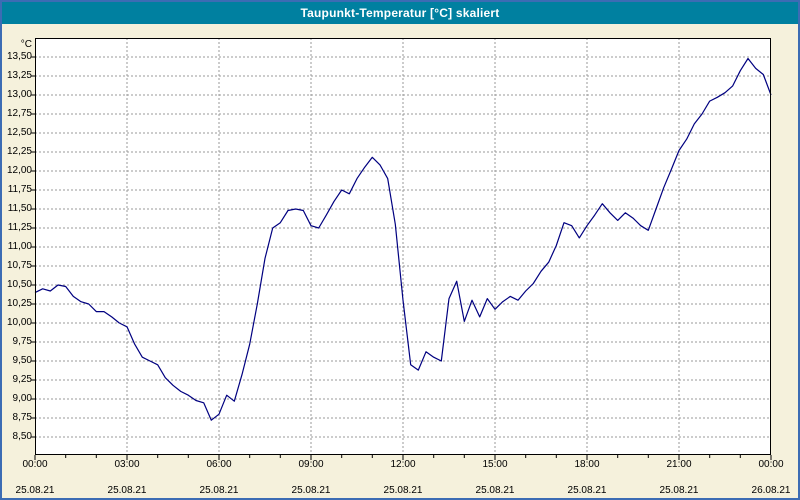 The height and width of the screenshot is (500, 800). What do you see at coordinates (19, 265) in the screenshot?
I see `y-tick-label: 10,75` at bounding box center [19, 265].